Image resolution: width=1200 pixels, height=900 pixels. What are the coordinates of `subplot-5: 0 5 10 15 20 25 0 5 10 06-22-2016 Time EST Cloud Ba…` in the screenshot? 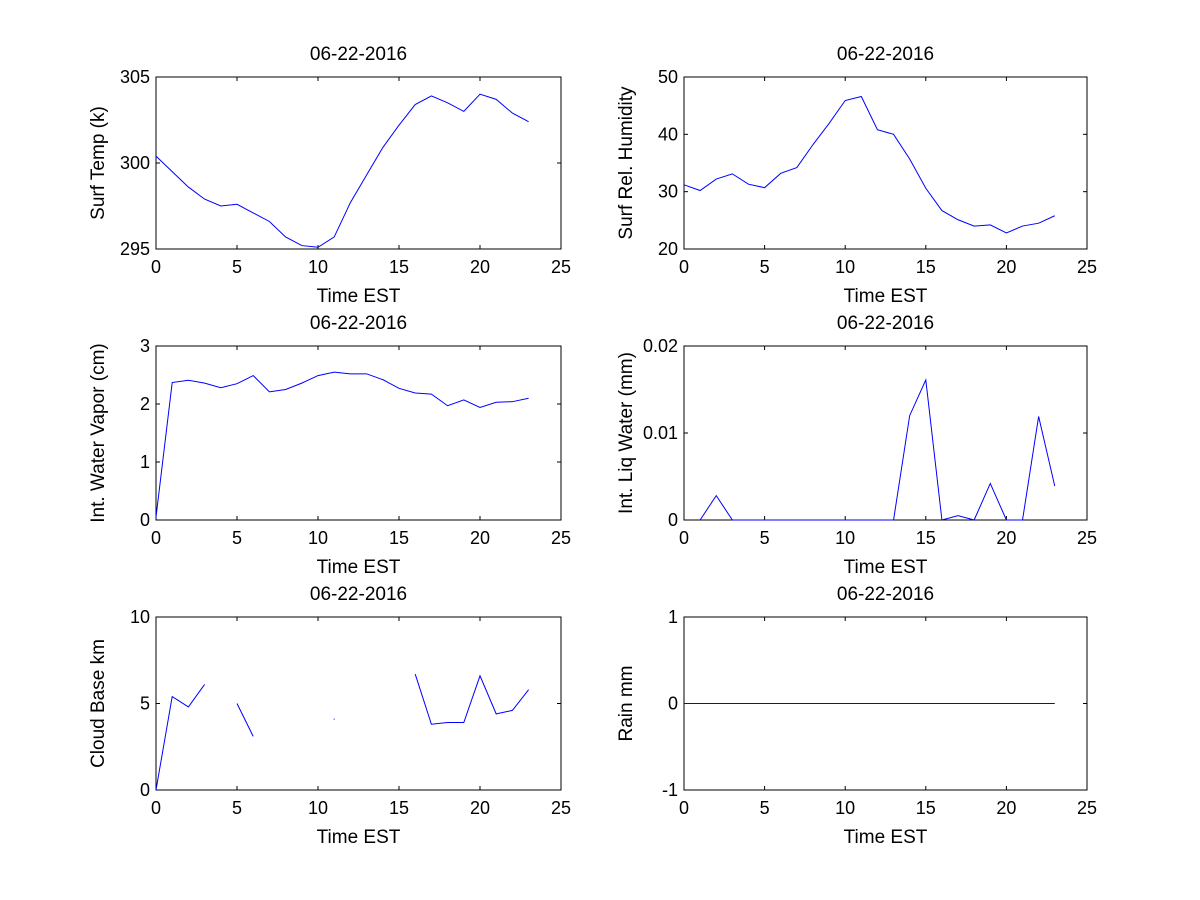 It's located at (329, 716).